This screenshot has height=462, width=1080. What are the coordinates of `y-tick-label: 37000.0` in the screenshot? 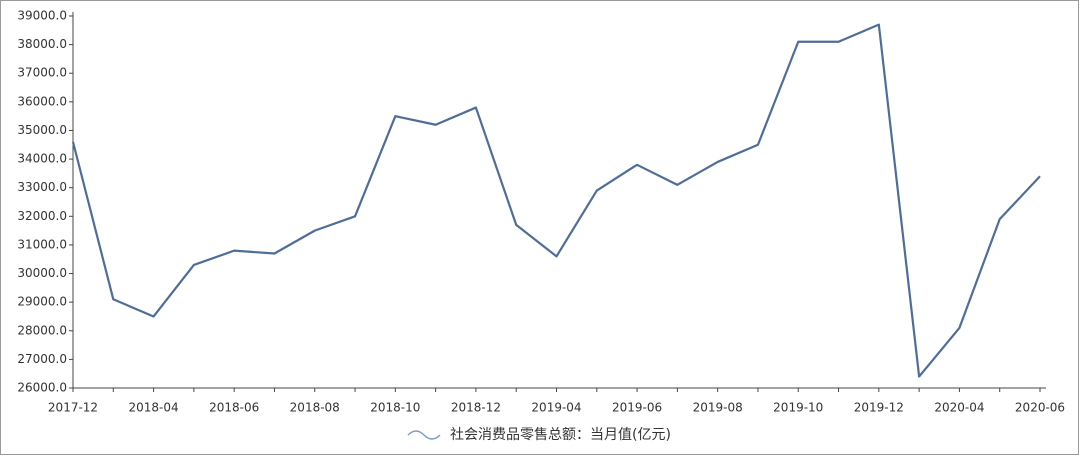 It's located at (42, 73).